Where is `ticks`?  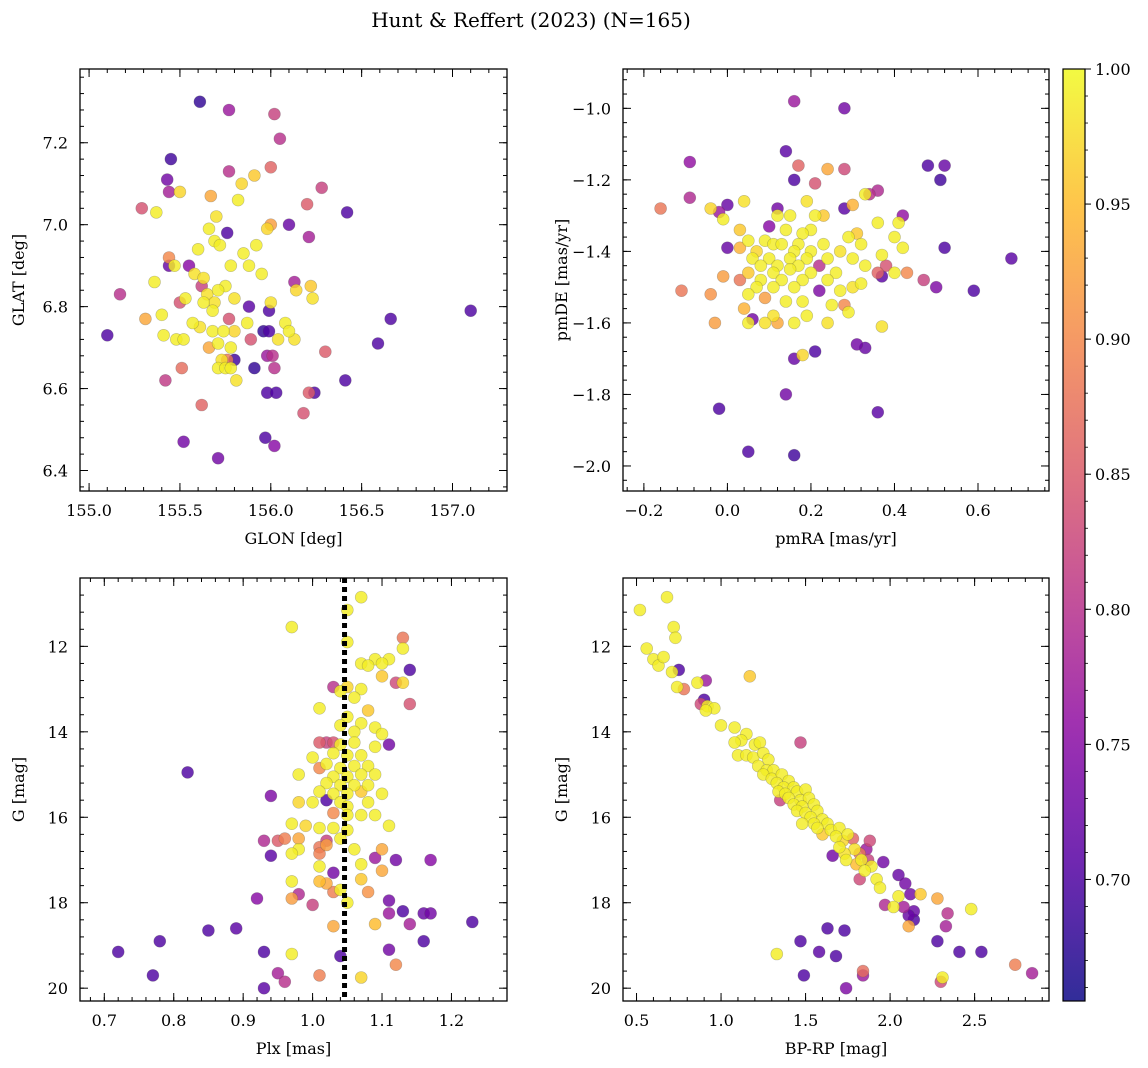 ticks is located at coordinates (836, 280).